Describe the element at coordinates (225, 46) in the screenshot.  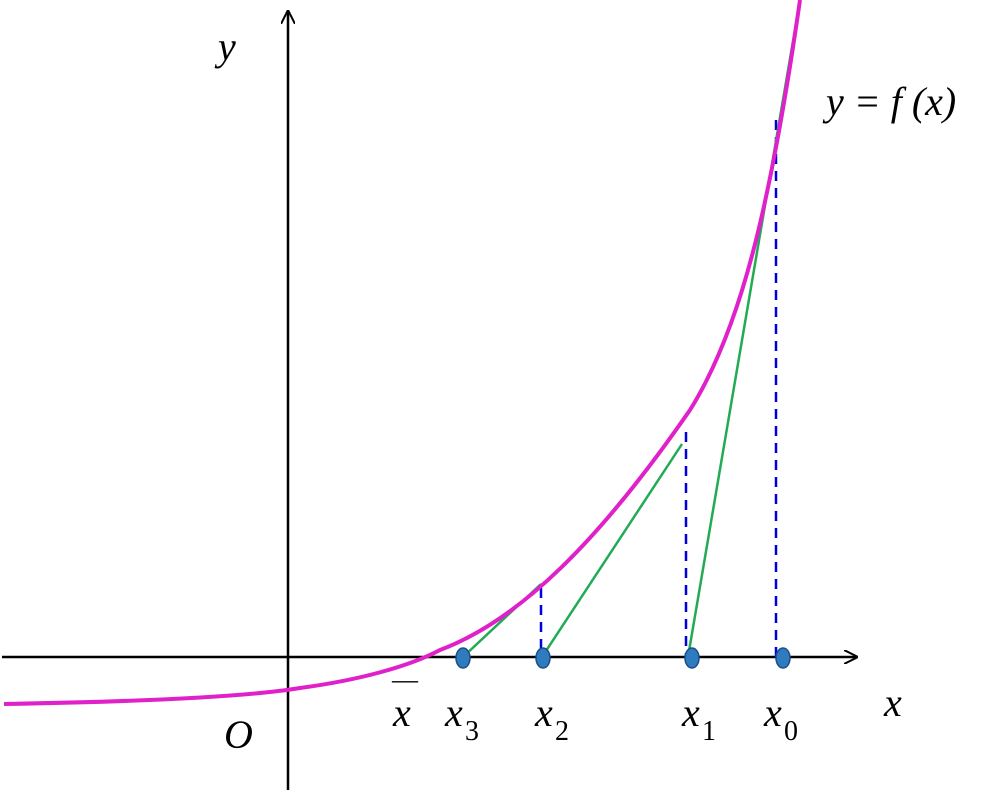
I see `y-axis-label: y` at that location.